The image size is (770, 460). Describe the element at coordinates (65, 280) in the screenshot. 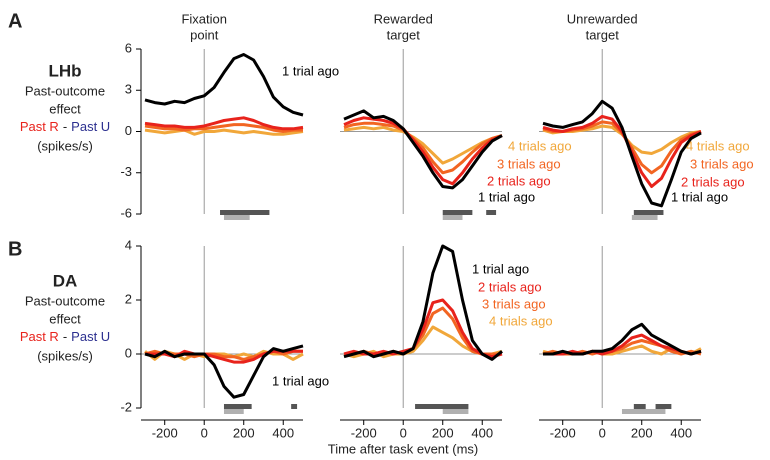

I see `row-name: DA` at that location.